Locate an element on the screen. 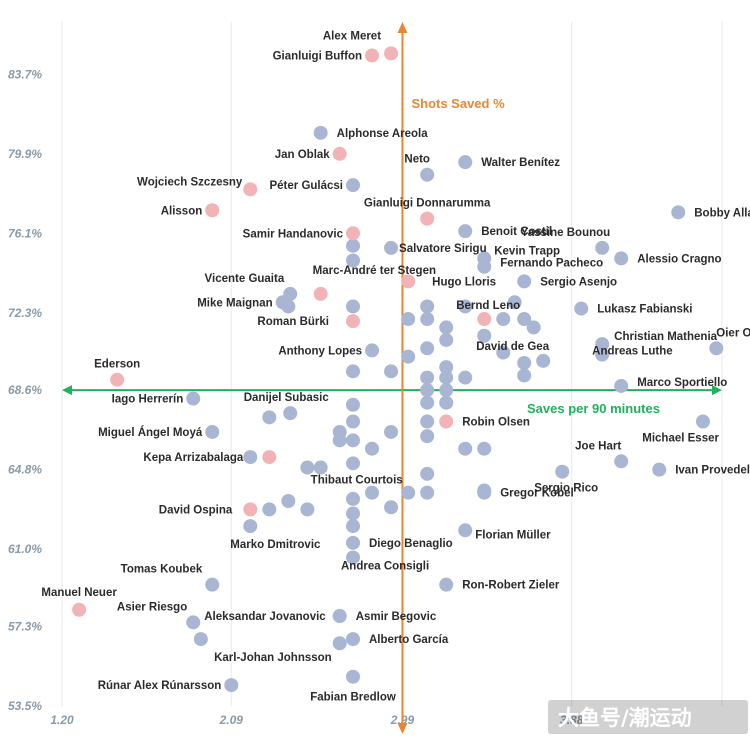 The width and height of the screenshot is (750, 753). player-label-6: Wojciech Szczesny is located at coordinates (190, 182).